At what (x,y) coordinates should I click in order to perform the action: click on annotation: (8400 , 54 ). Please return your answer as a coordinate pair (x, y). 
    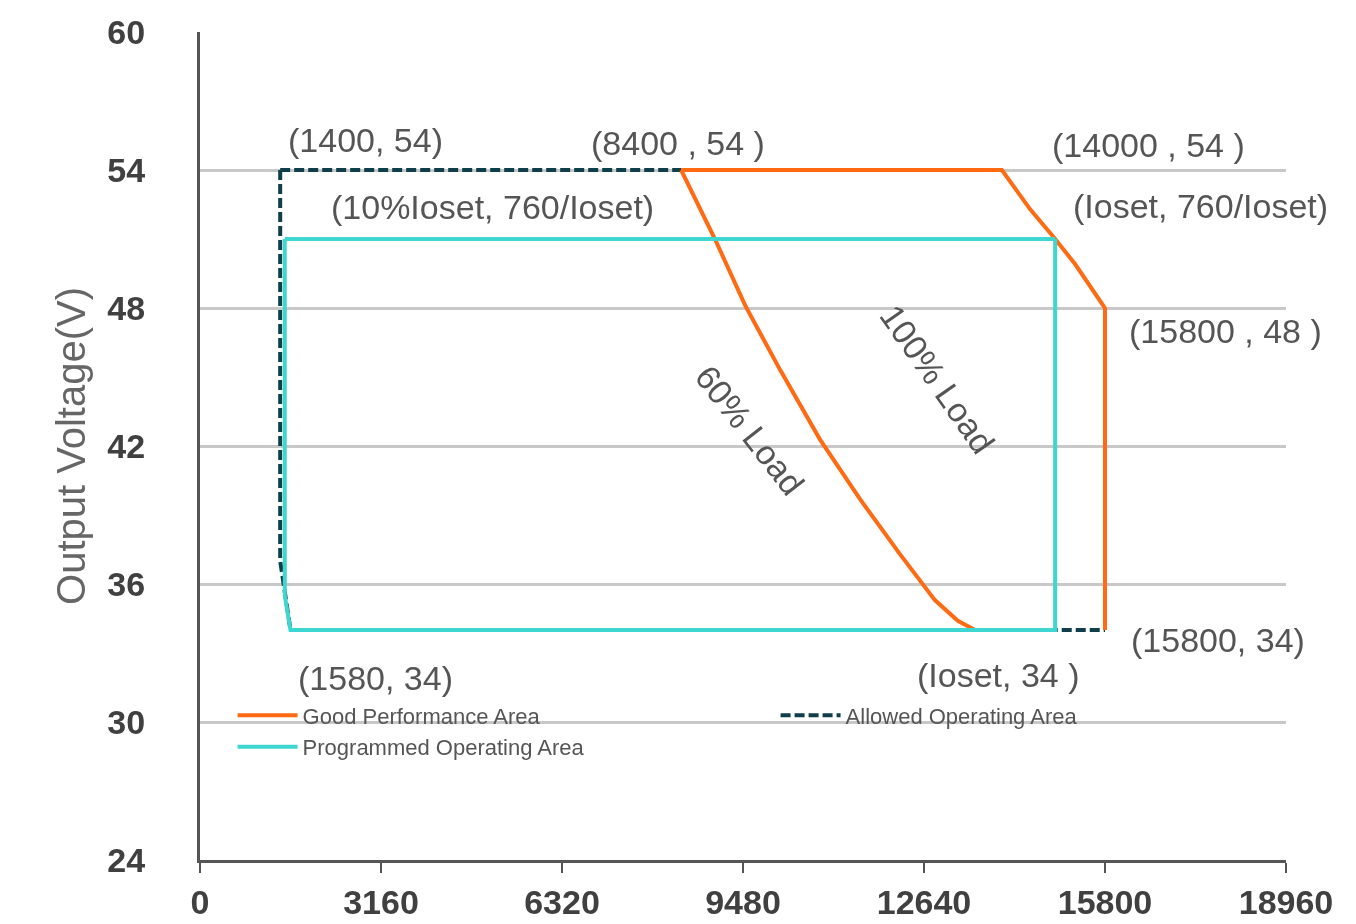
    Looking at the image, I should click on (678, 143).